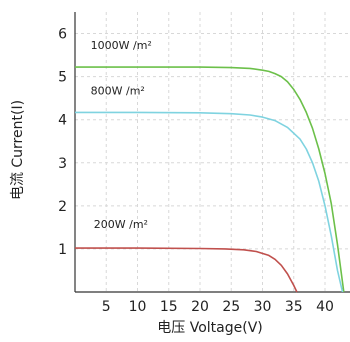 The image size is (350, 342). Describe the element at coordinates (18, 150) in the screenshot. I see `y-axis-title: 电流 Current(I)` at that location.